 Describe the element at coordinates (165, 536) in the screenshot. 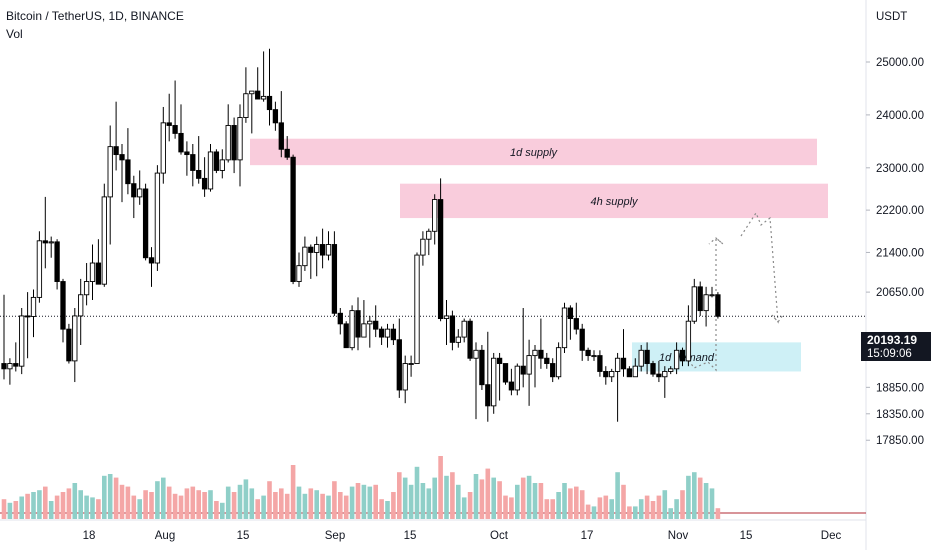

I see `time-tick-label: Aug` at that location.